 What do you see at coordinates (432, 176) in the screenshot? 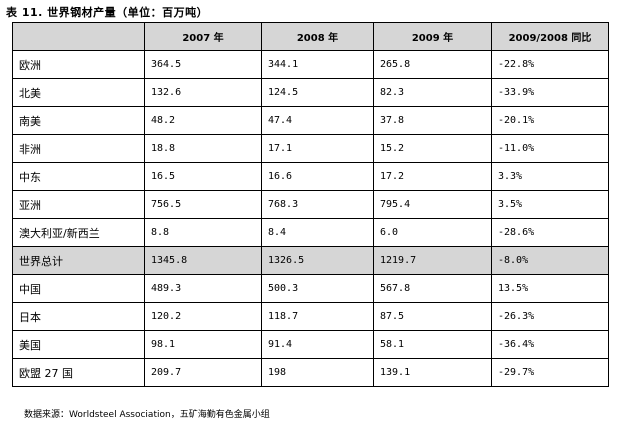
I see `value-2009-cell: 17.2` at bounding box center [432, 176].